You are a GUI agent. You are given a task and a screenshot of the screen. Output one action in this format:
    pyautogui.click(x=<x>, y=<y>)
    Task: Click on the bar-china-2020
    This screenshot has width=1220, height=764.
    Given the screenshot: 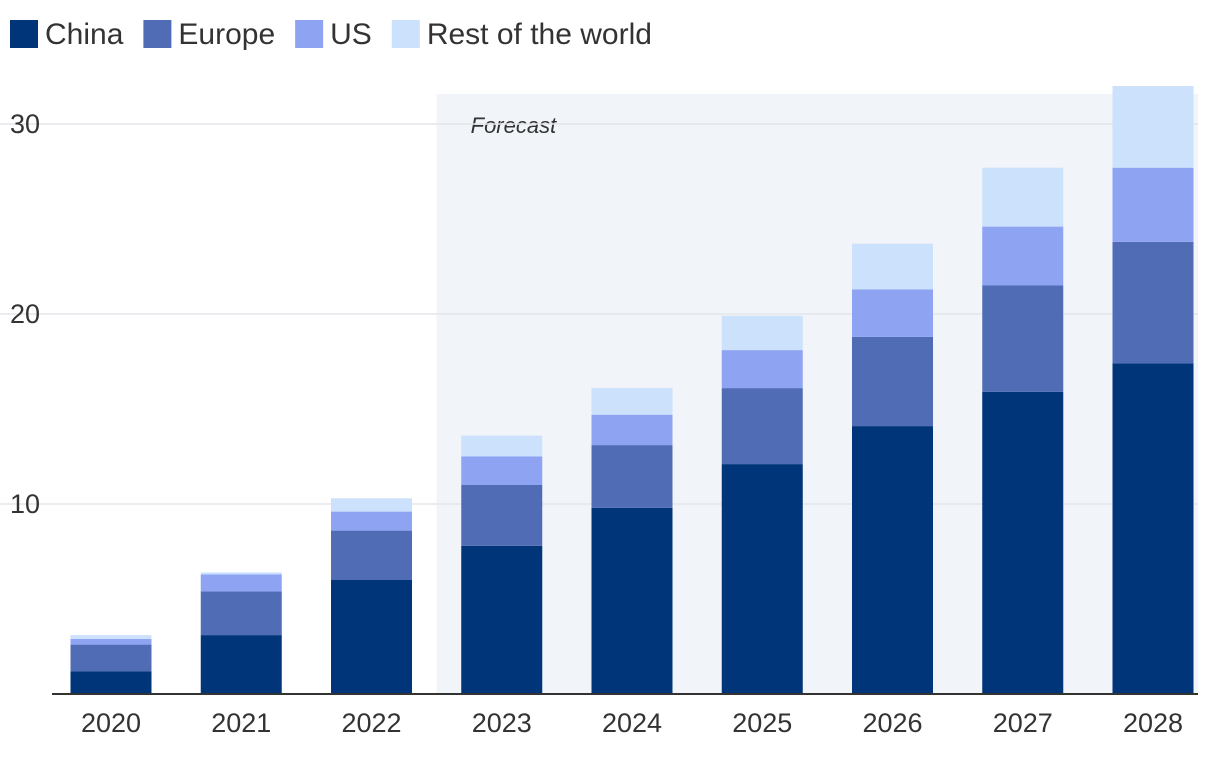 What is the action you would take?
    pyautogui.click(x=111, y=682)
    